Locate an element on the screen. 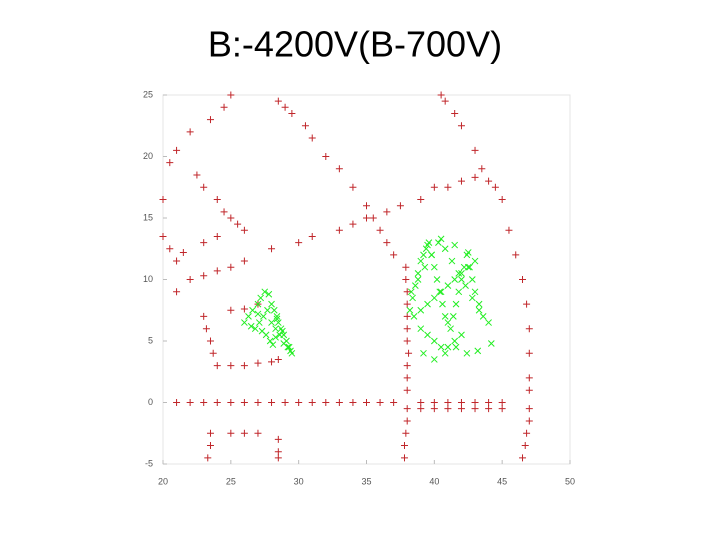 Image resolution: width=720 pixels, height=545 pixels. x-tick-label: 35 is located at coordinates (366, 481).